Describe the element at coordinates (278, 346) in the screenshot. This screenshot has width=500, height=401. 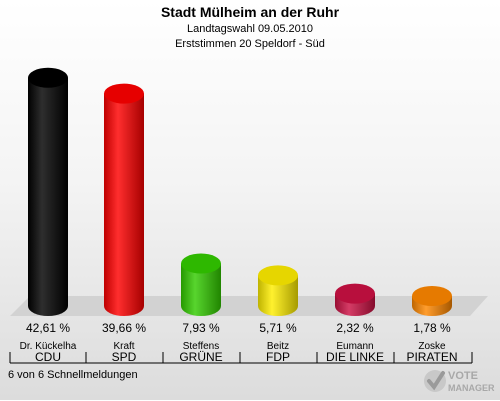
I see `candidate-label: Beitz` at that location.